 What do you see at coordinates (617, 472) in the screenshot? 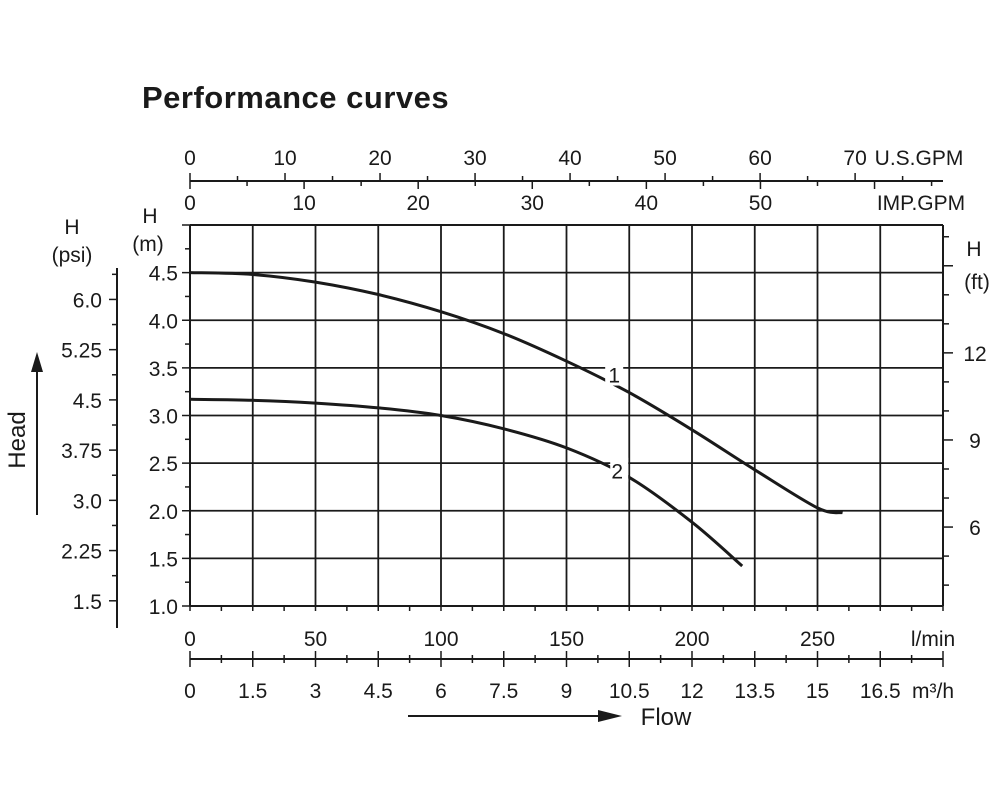
I see `curve-label-2: 2` at bounding box center [617, 472].